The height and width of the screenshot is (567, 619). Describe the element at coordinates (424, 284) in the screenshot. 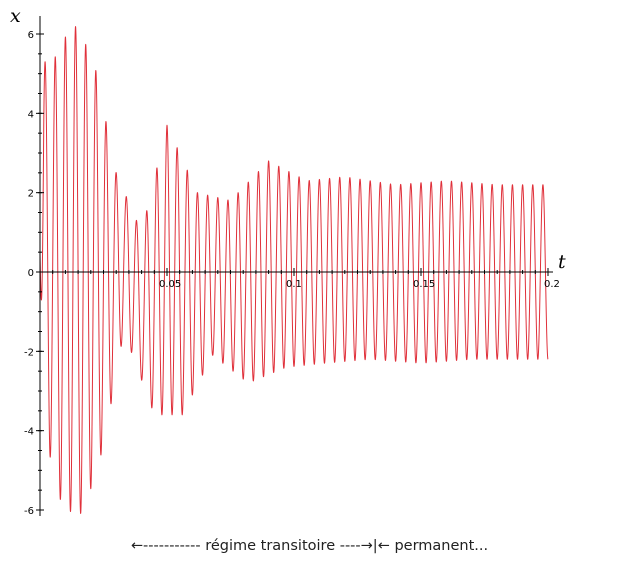

I see `x-tick-label: 0.15` at that location.